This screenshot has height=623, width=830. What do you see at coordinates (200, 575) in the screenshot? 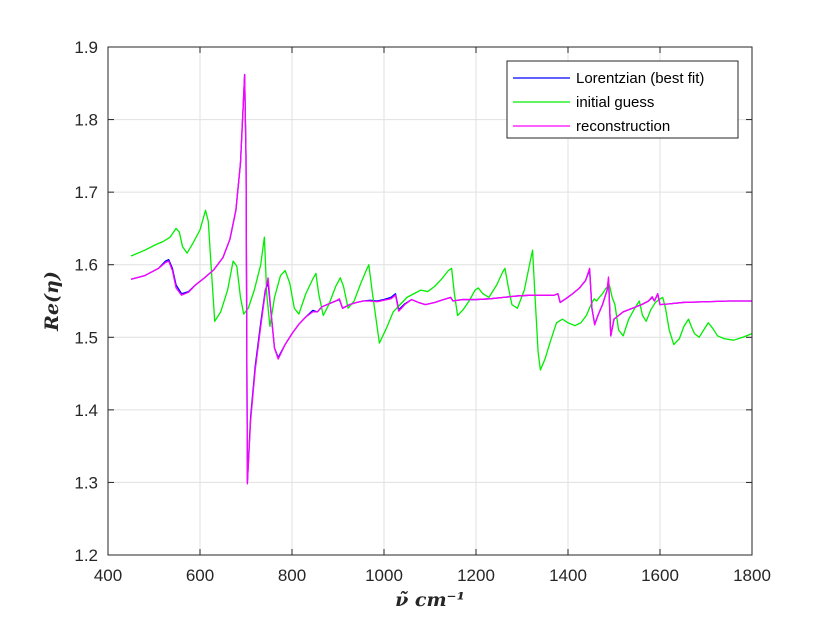
I see `x-tick-label: 600` at bounding box center [200, 575].